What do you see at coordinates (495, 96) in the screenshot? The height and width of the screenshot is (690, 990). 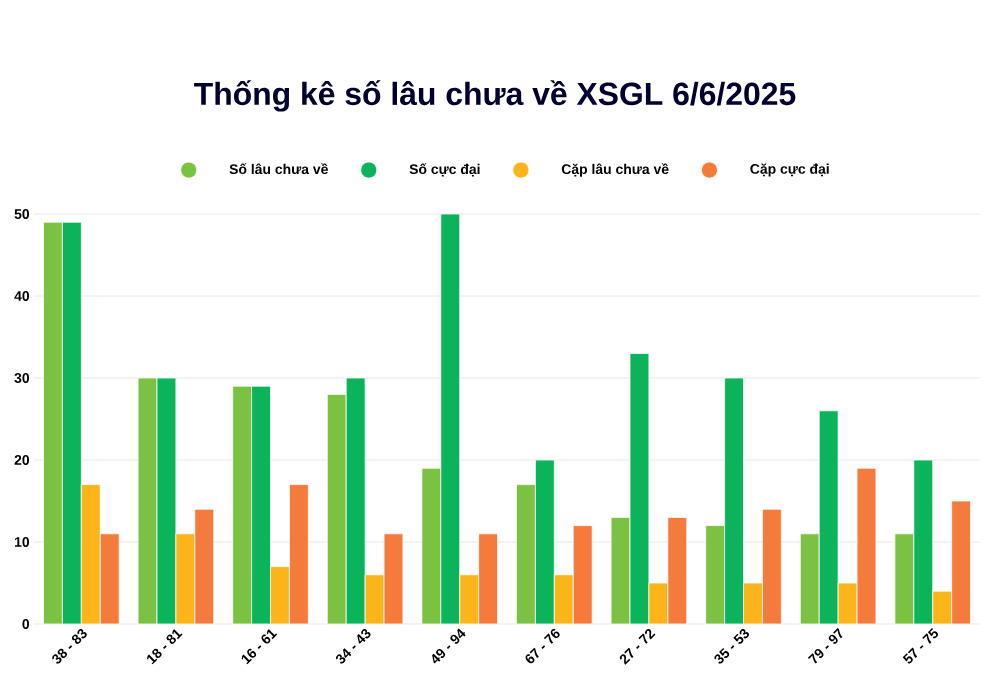 I see `chart-title: Thống kê số lâu chưa về XSGL 6/6/2025` at bounding box center [495, 96].